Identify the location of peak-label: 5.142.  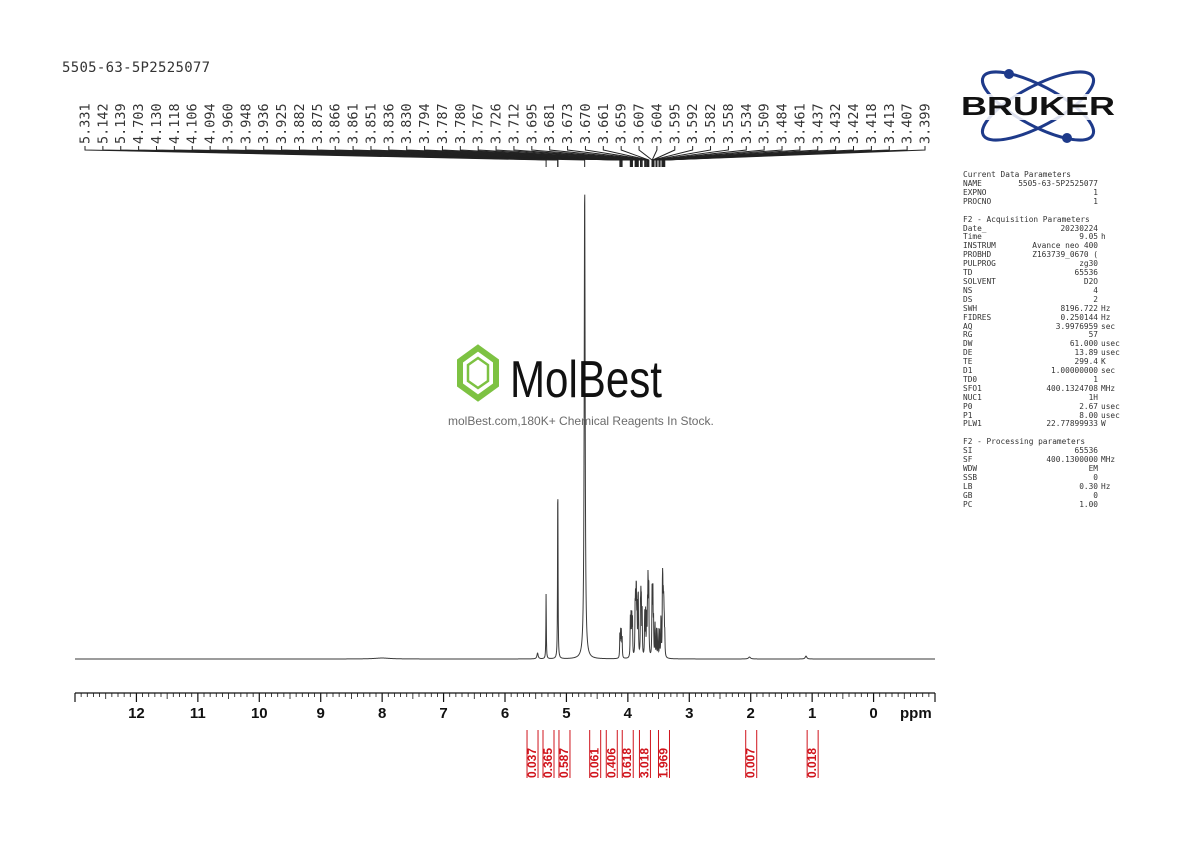
(103, 123).